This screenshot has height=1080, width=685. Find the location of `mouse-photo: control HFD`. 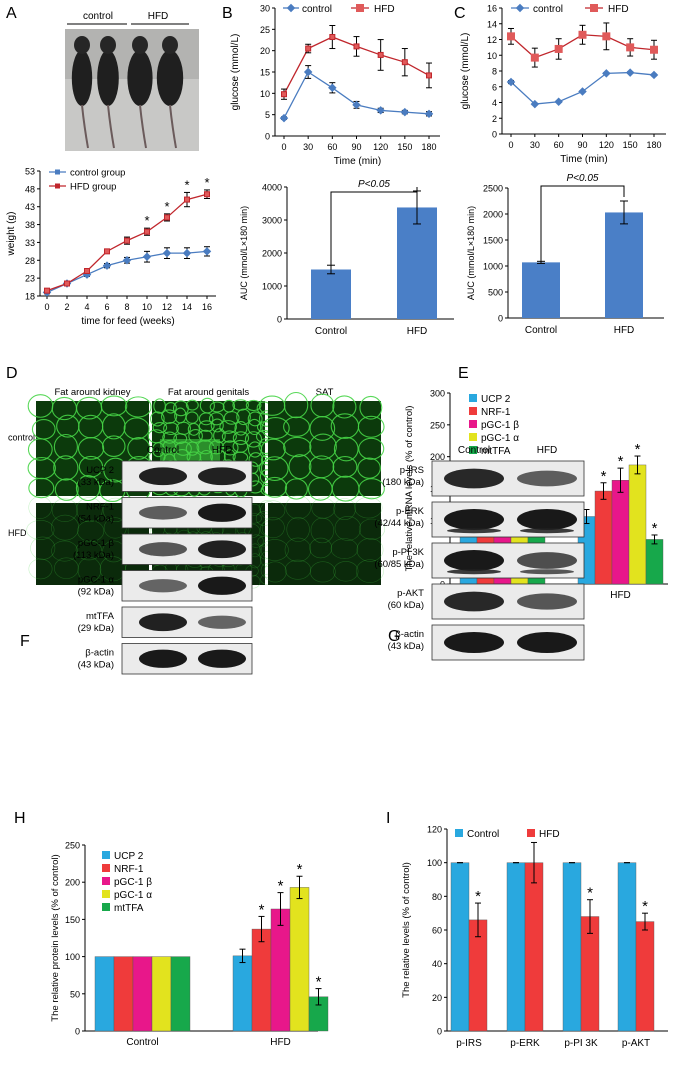

mouse-photo: control HFD is located at coordinates (132, 81).